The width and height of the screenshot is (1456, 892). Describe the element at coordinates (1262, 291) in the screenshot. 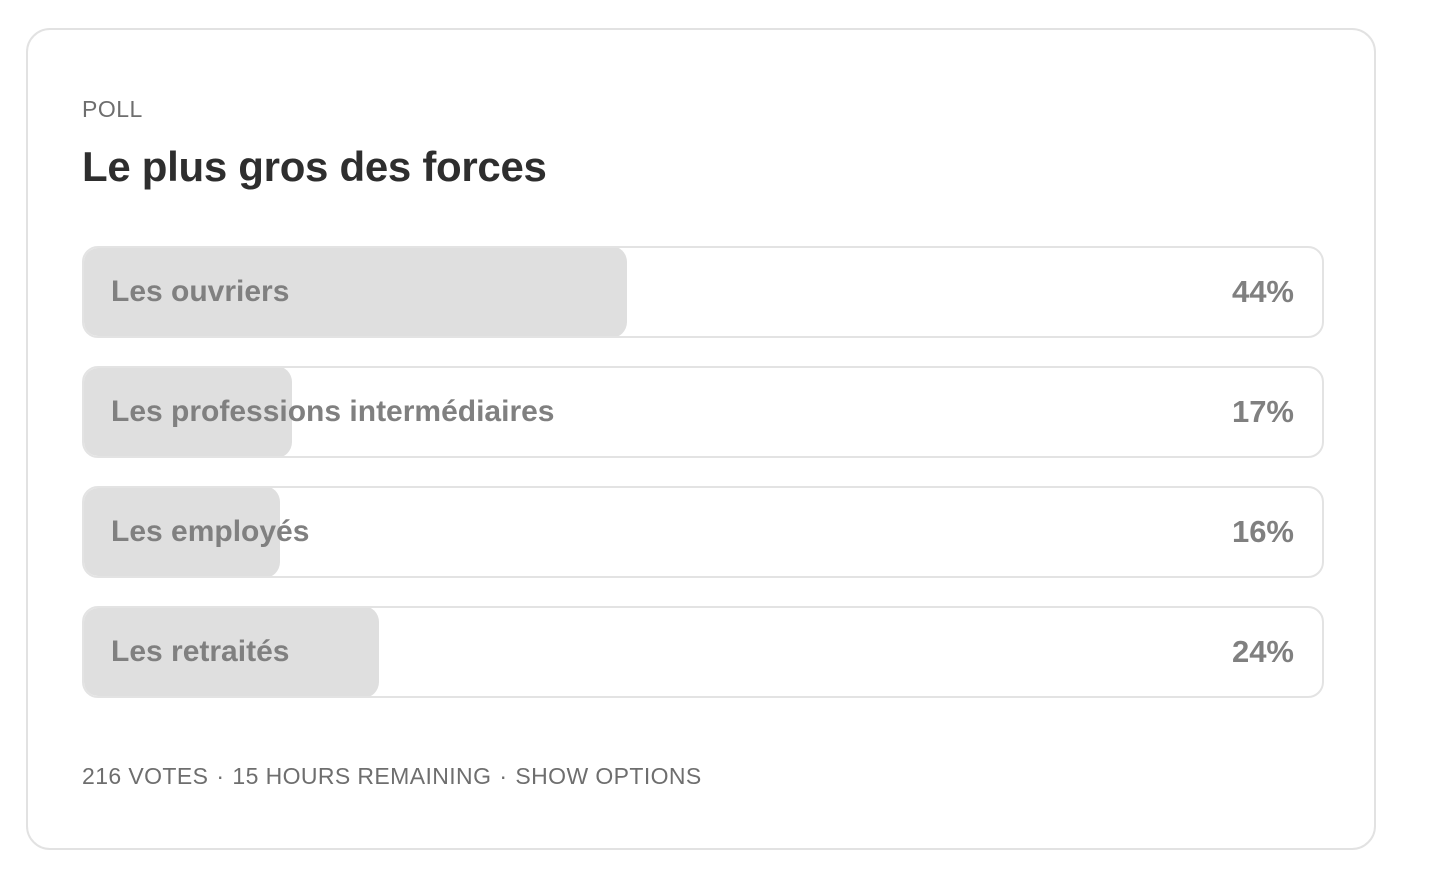

I see `poll-option-percent: 44%` at that location.